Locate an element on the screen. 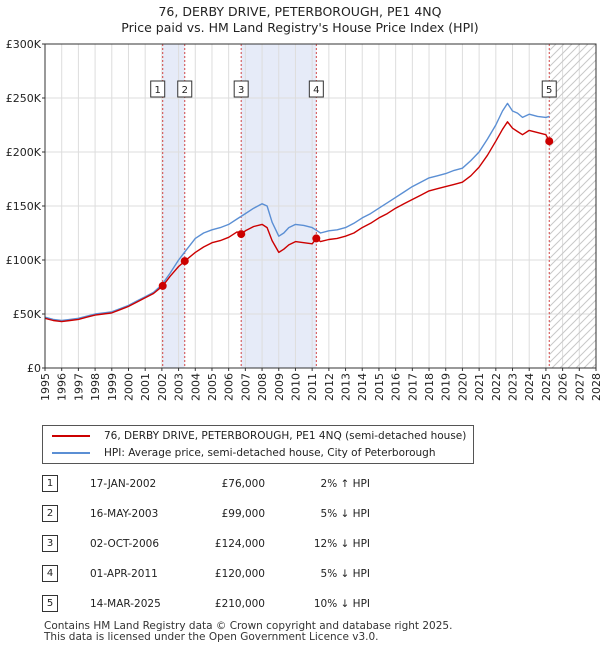 This screenshot has height=650, width=600. transaction-price: £210,000 is located at coordinates (239, 604).